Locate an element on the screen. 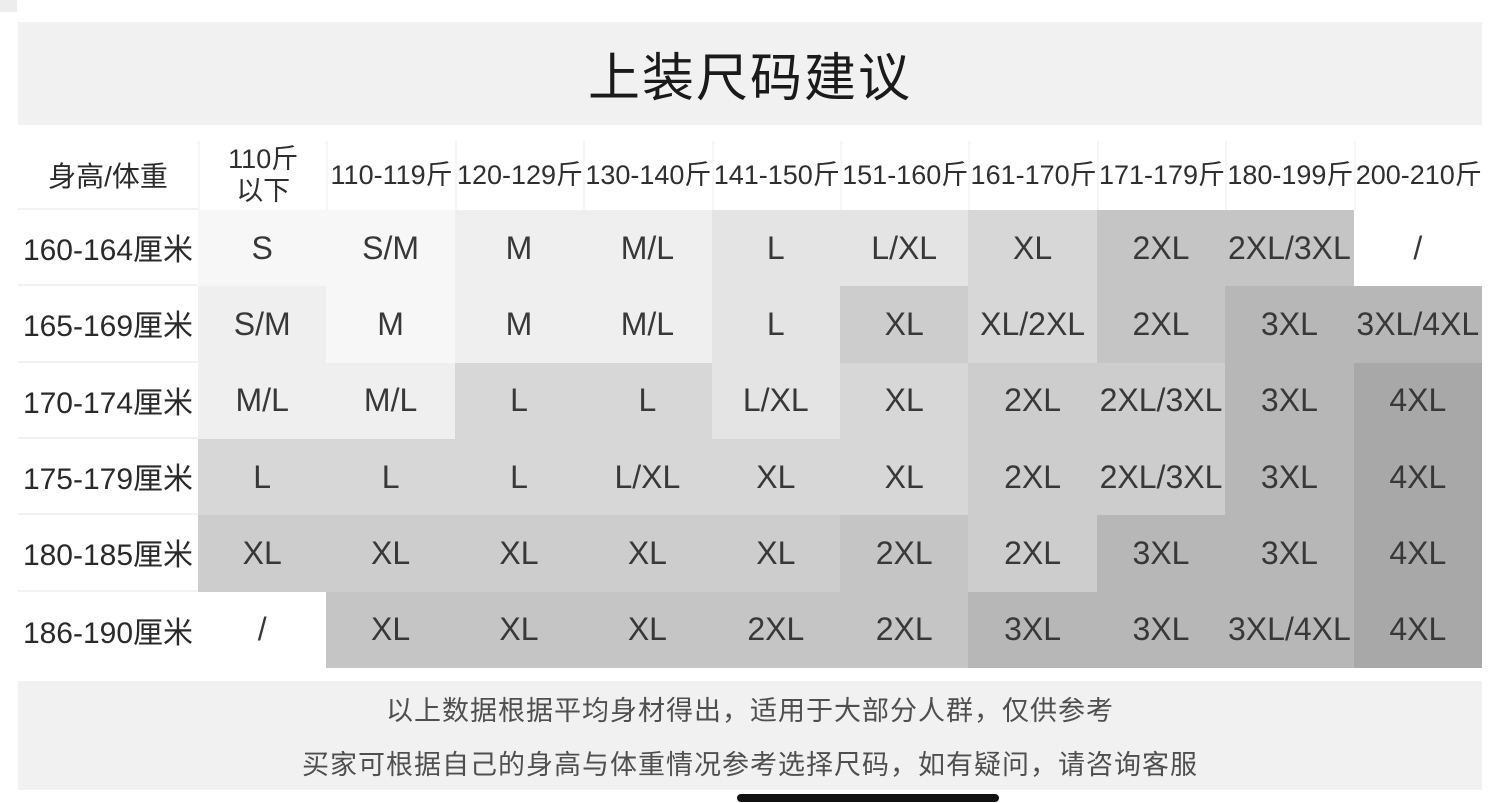 The width and height of the screenshot is (1500, 803). weight-header: 200-210斤 is located at coordinates (1417, 175).